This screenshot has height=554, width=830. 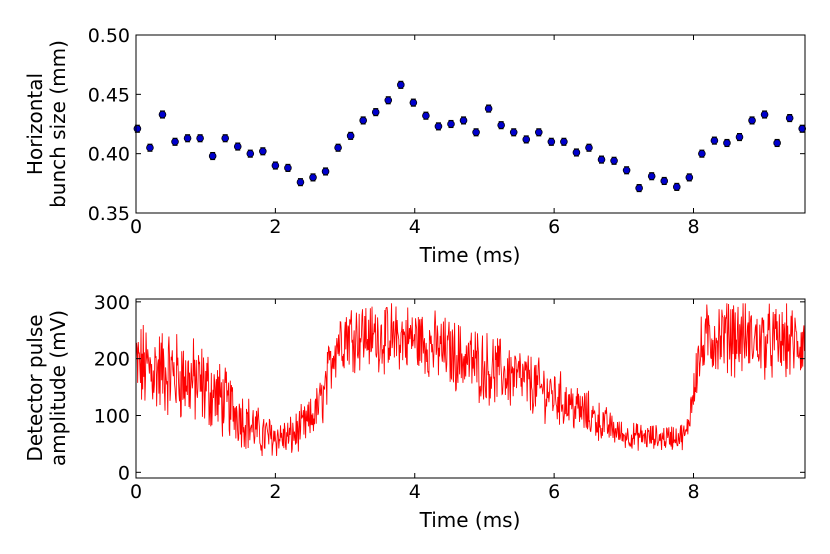 What do you see at coordinates (112, 360) in the screenshot?
I see `detector-ytick-label: 200` at bounding box center [112, 360].